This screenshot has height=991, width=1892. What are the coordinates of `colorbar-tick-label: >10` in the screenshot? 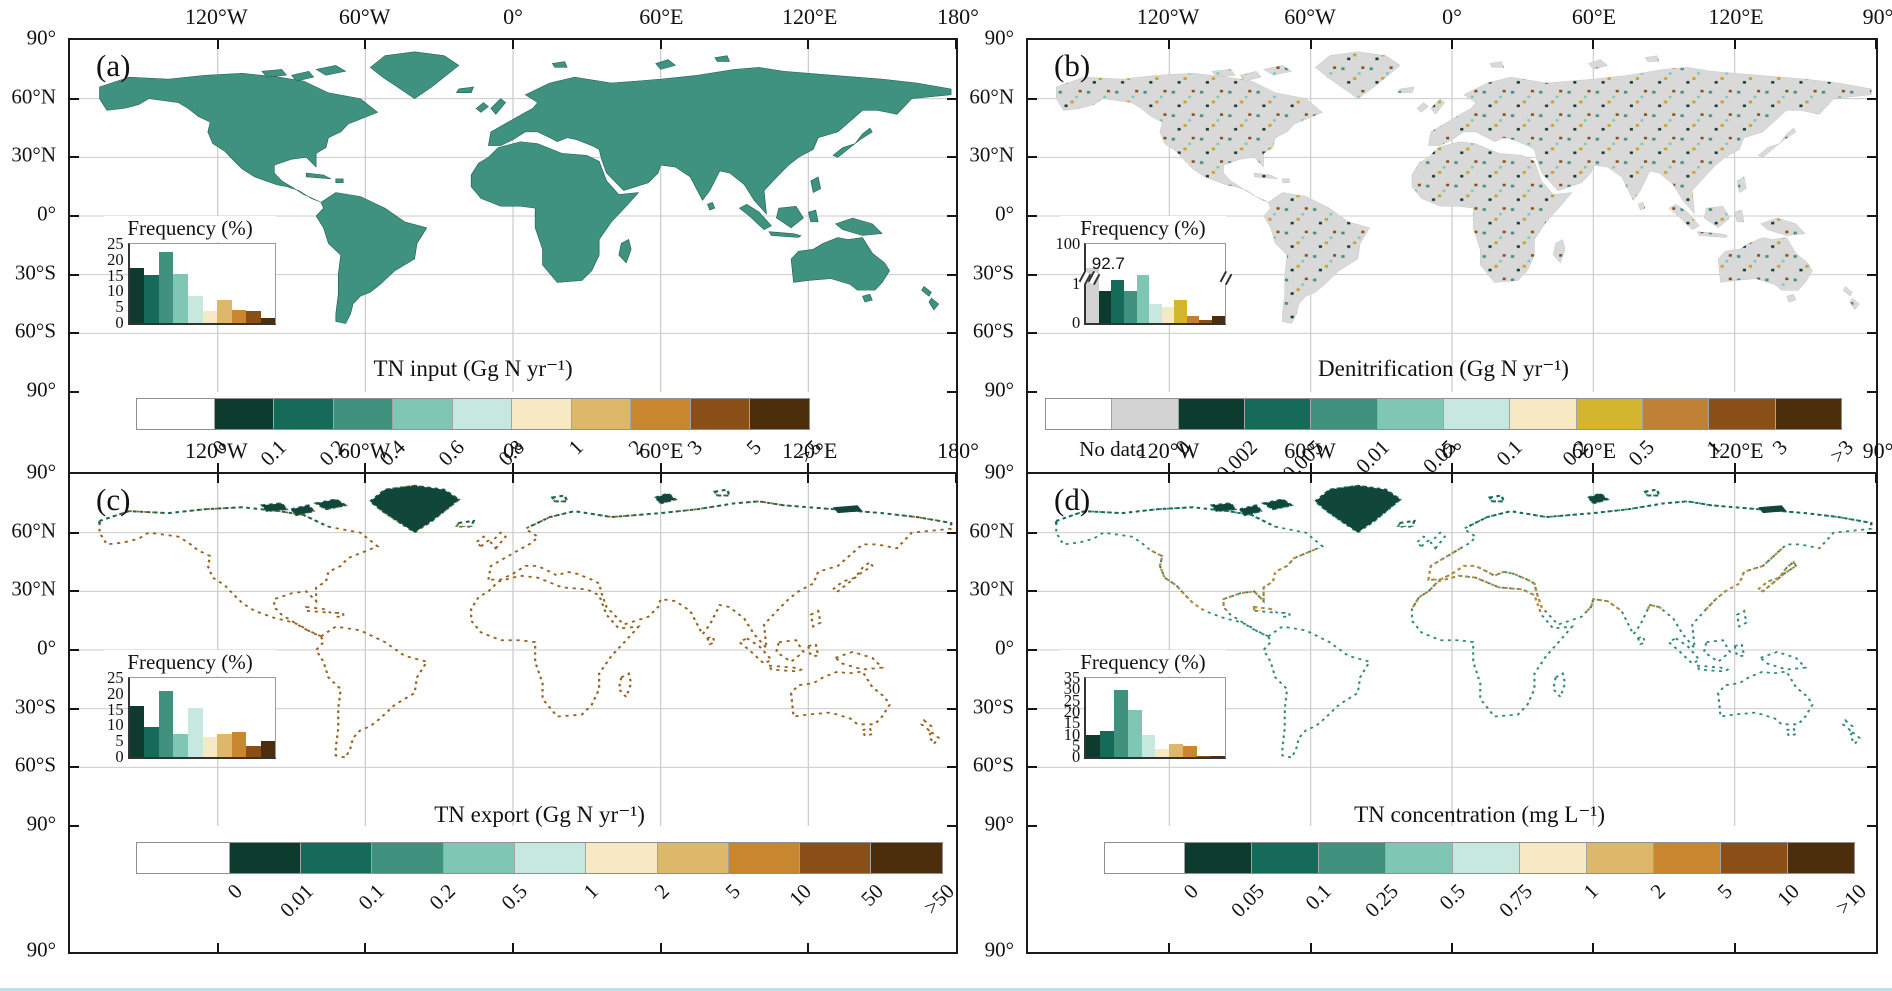 It's located at (1850, 899).